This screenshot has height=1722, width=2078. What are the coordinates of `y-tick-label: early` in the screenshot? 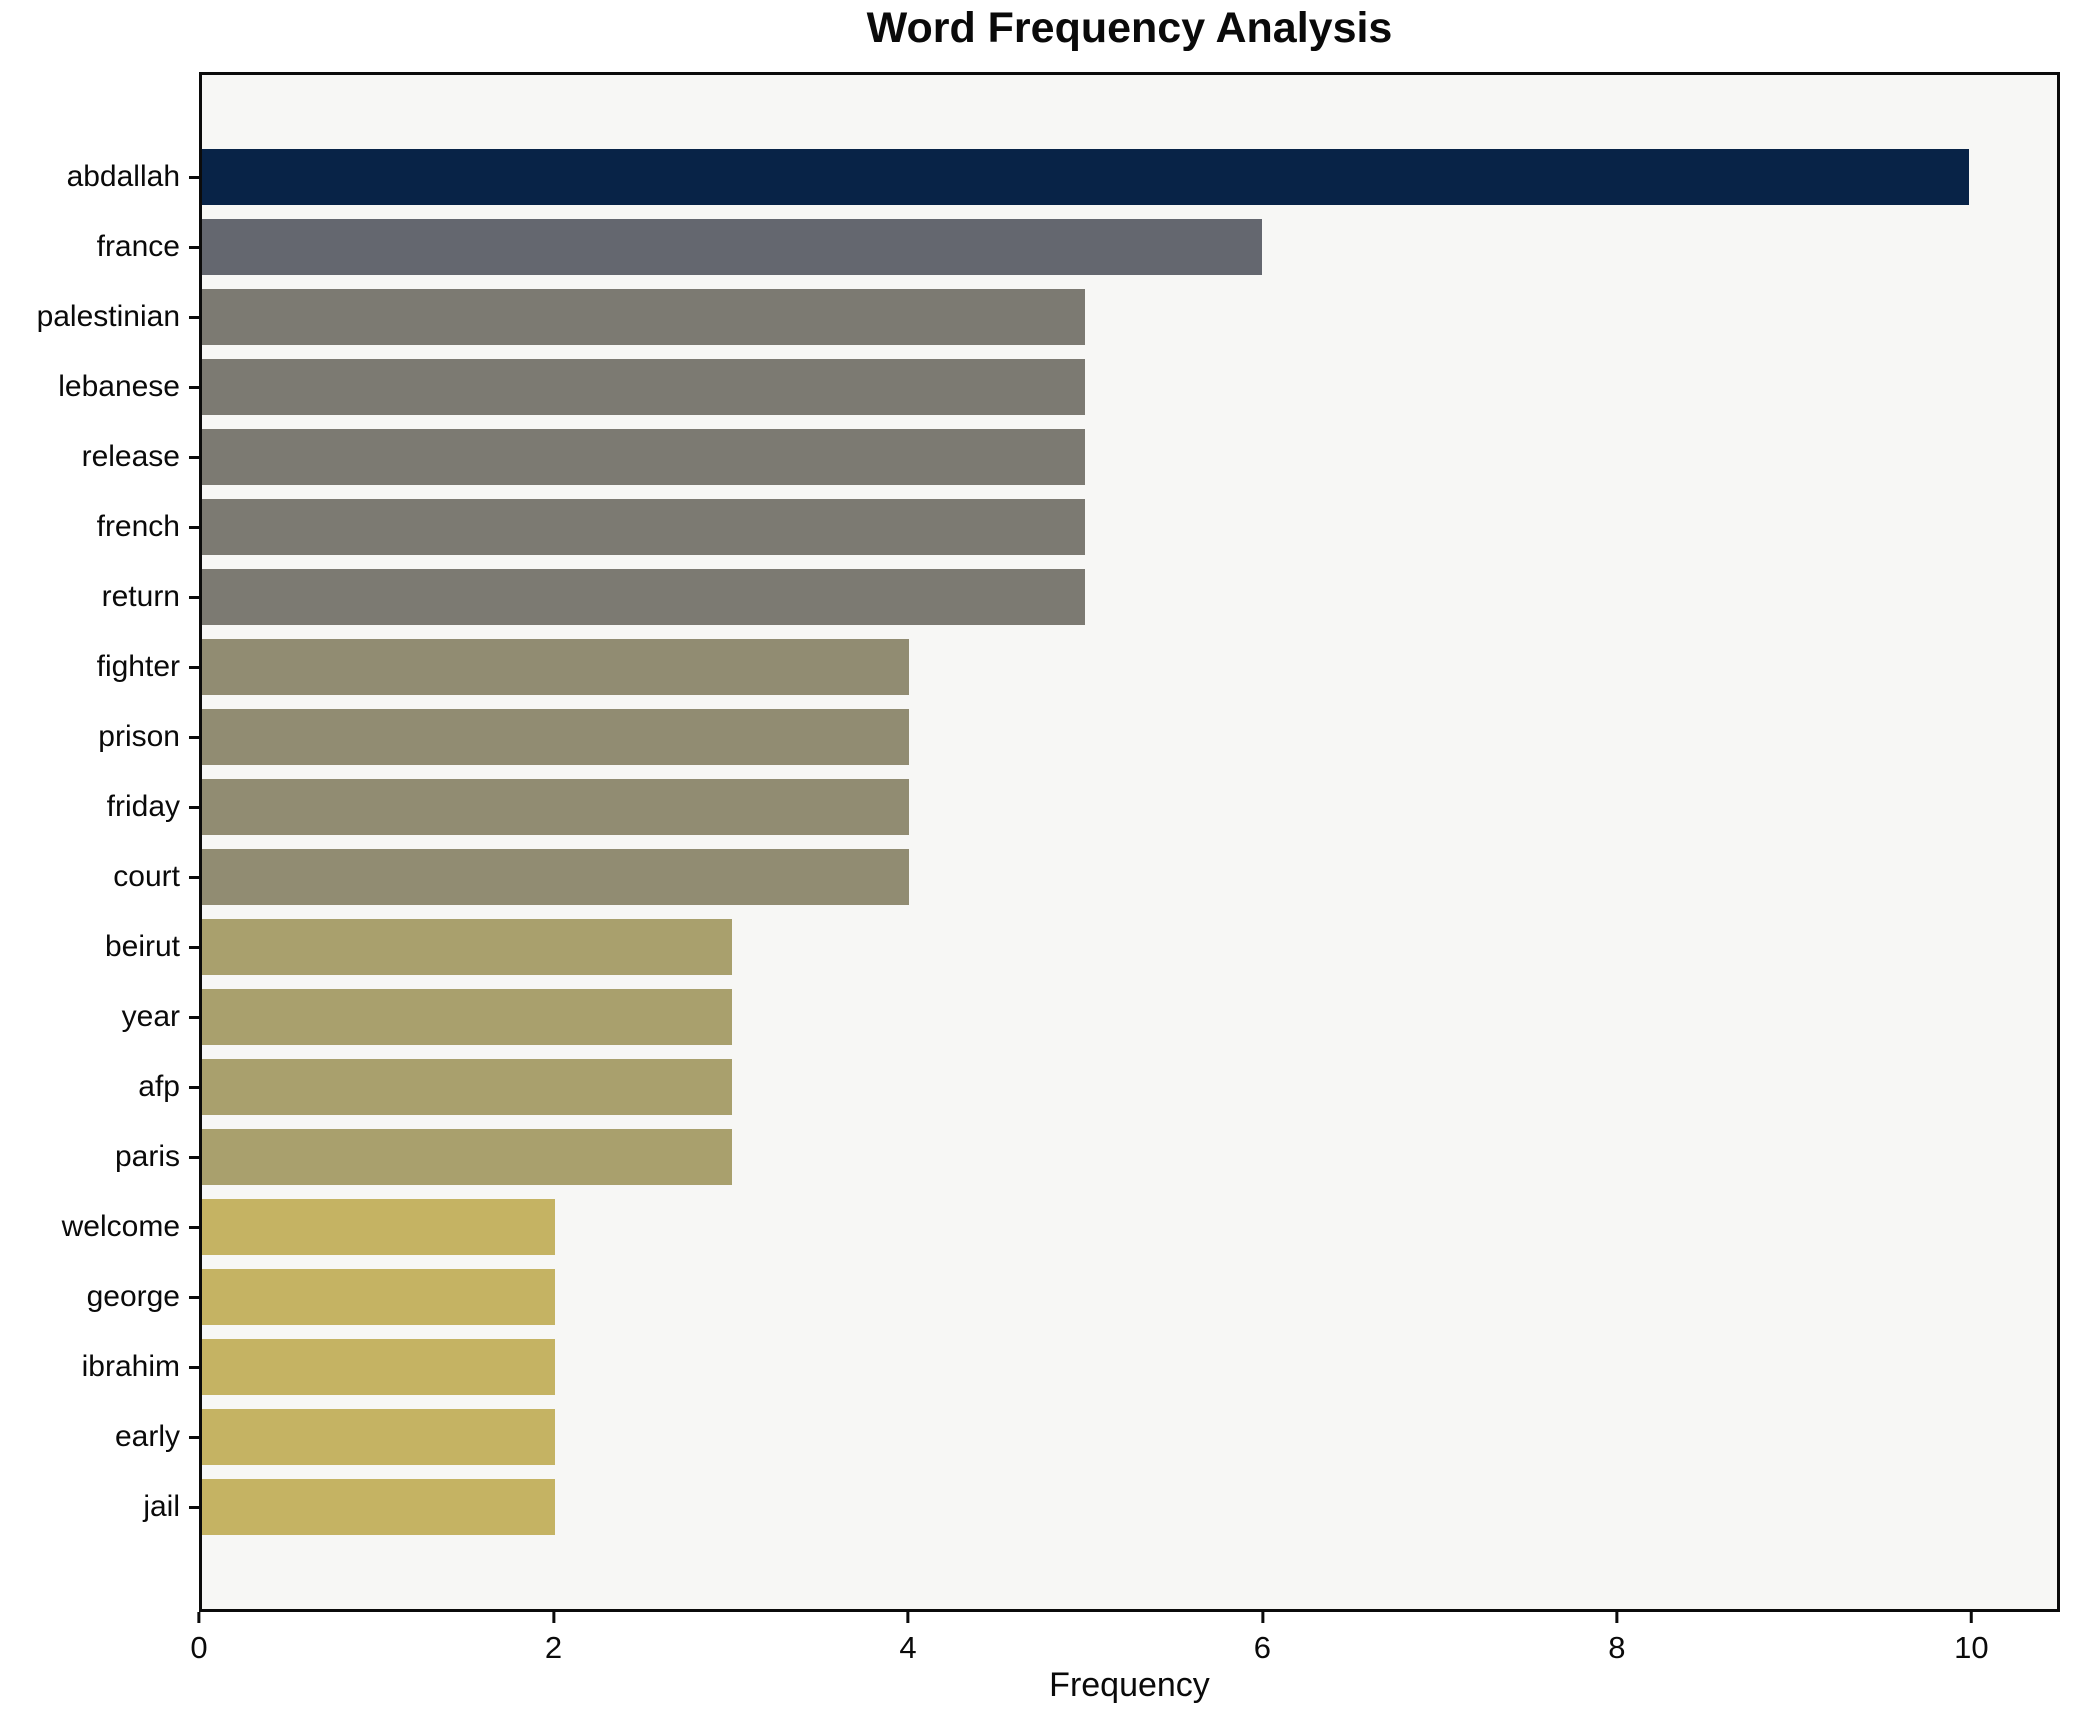 It's located at (147, 1436).